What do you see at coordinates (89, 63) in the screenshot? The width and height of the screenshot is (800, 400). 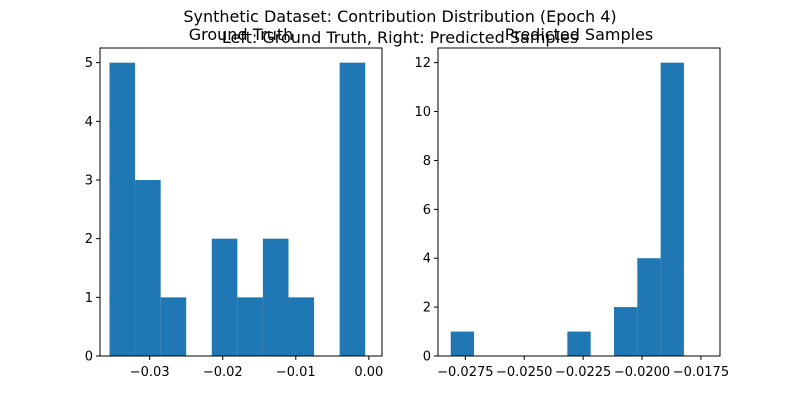 I see `y-tick-label-ground-truth-5: 5` at bounding box center [89, 63].